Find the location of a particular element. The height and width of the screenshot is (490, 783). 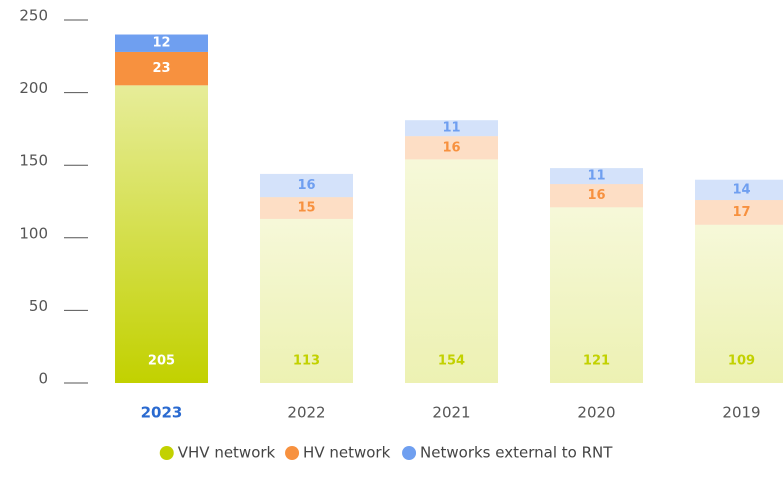

legend-label: Networks external to RNT is located at coordinates (516, 453).